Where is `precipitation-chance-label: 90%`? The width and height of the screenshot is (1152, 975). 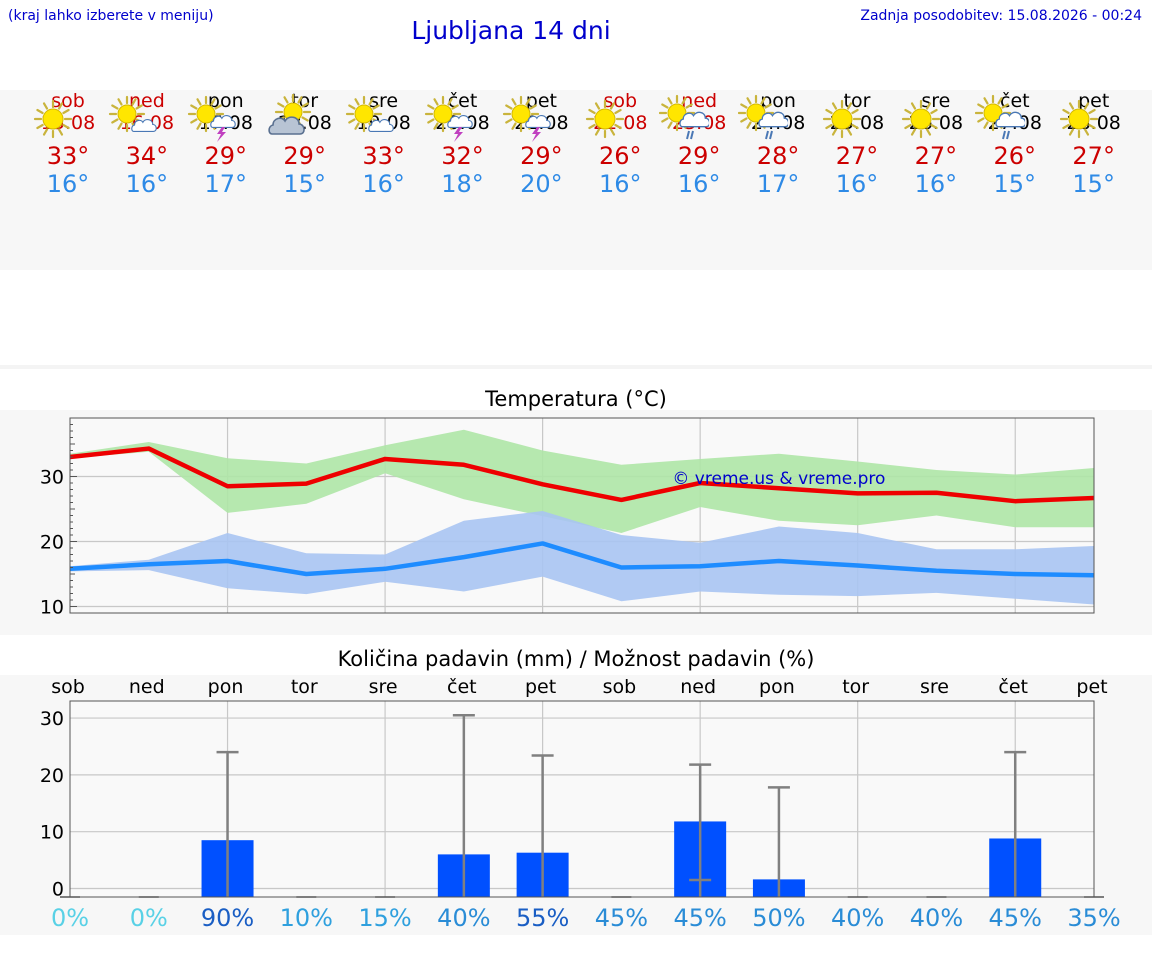 precipitation-chance-label: 90% is located at coordinates (227, 918).